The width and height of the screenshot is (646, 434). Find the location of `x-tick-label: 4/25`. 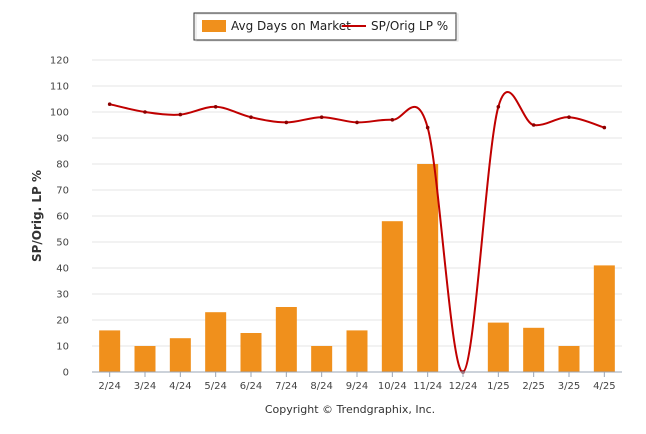

x-tick-label: 4/25 is located at coordinates (604, 386).